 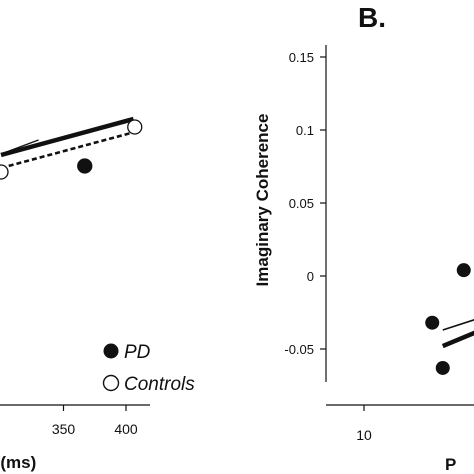 I want to click on panel-b-y-tick-label: 0.05, so click(x=301, y=203).